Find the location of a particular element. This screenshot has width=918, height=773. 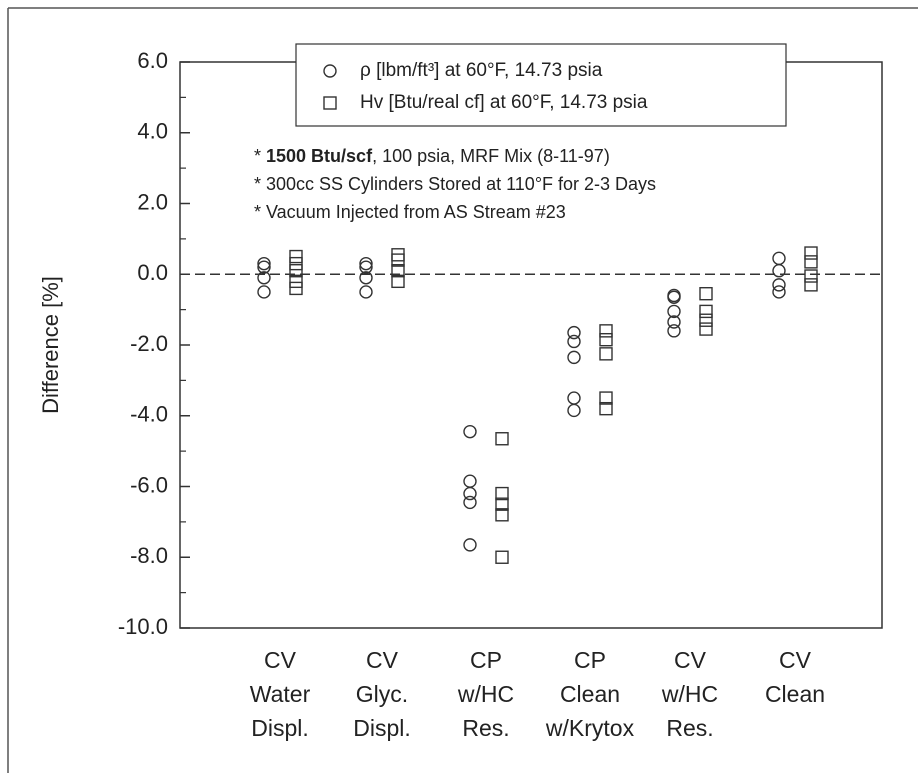

x-tick-label: Glyc. is located at coordinates (382, 694).